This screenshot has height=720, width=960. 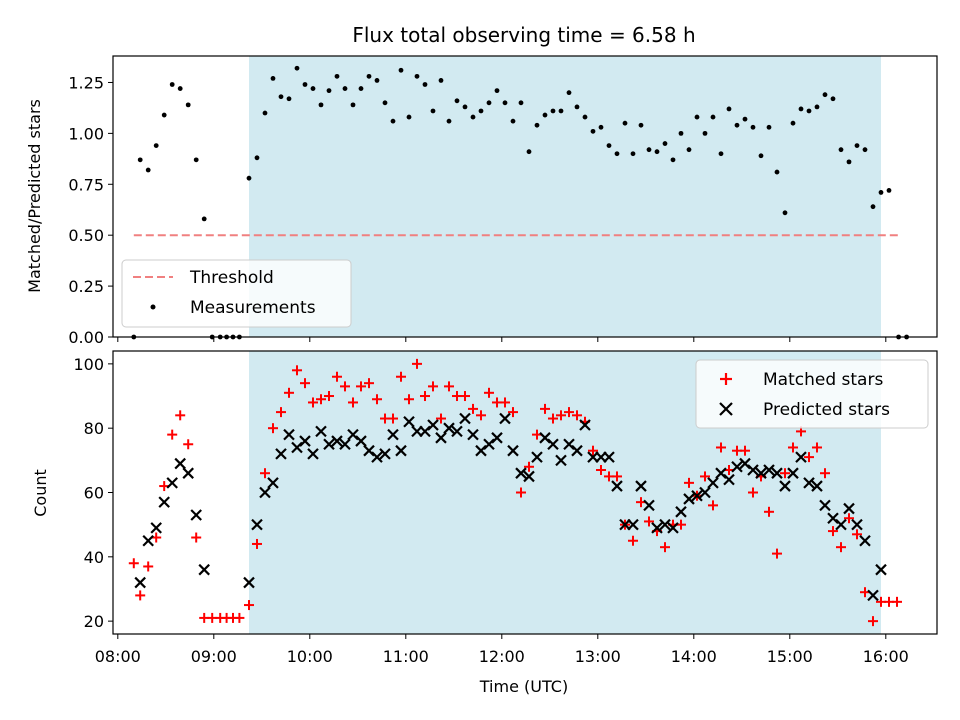 I want to click on legend-matched-swatch, so click(x=726, y=379).